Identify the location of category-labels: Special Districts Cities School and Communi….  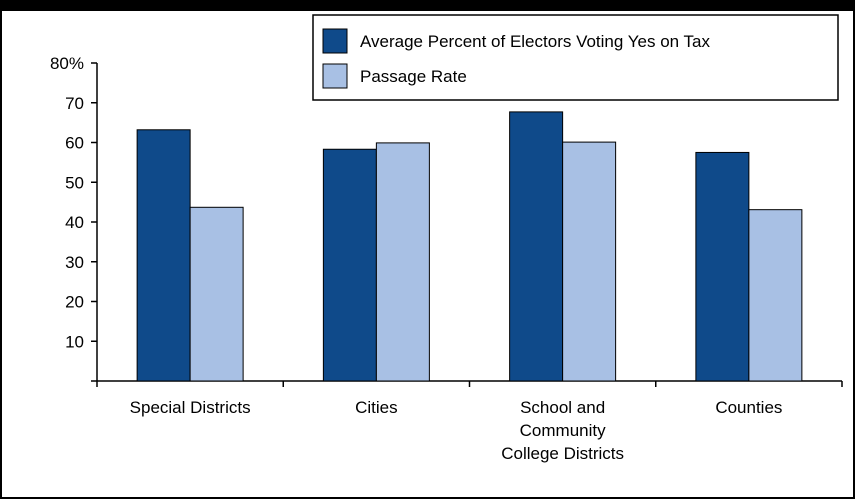
(456, 430).